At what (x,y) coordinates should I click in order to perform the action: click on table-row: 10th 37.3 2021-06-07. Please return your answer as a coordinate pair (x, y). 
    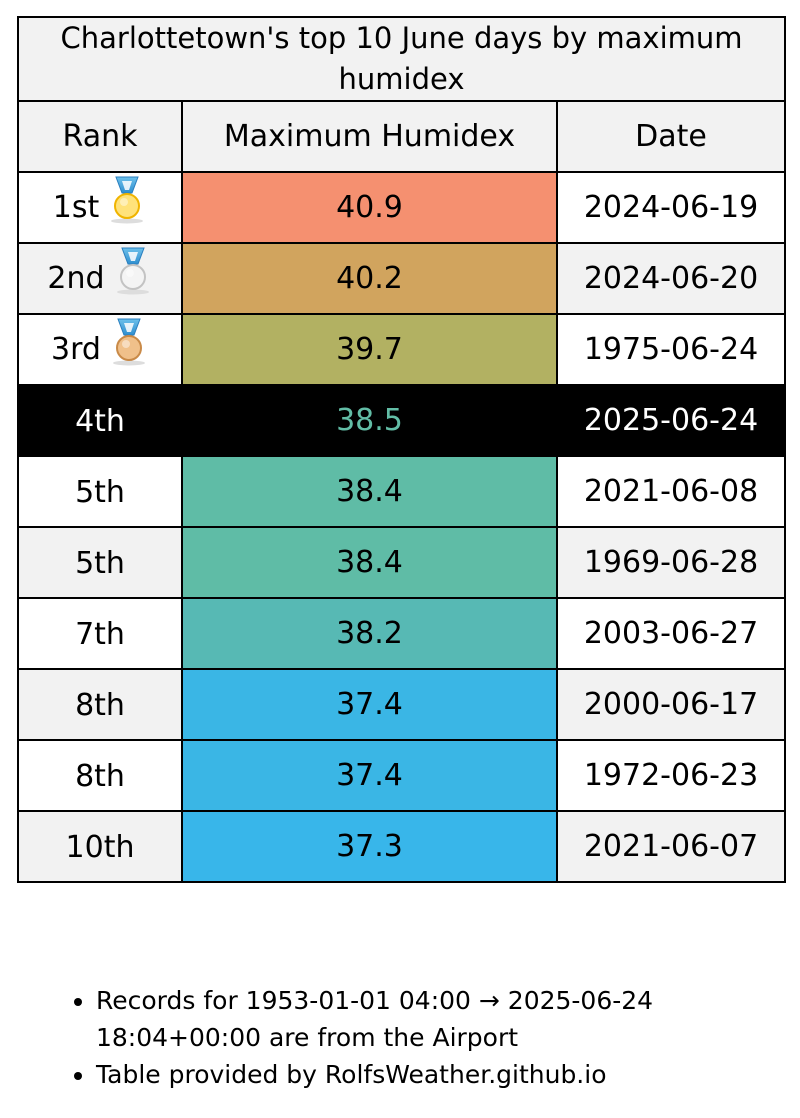
    Looking at the image, I should click on (402, 846).